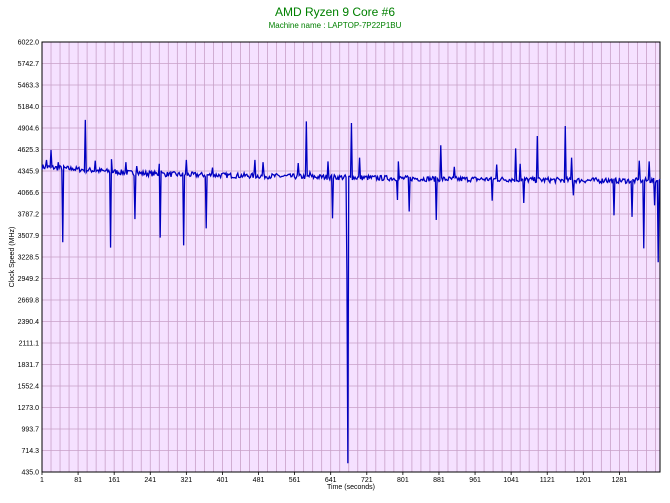 This screenshot has height=503, width=670. What do you see at coordinates (335, 12) in the screenshot?
I see `chart-title: AMD Ryzen 9 Core #6` at bounding box center [335, 12].